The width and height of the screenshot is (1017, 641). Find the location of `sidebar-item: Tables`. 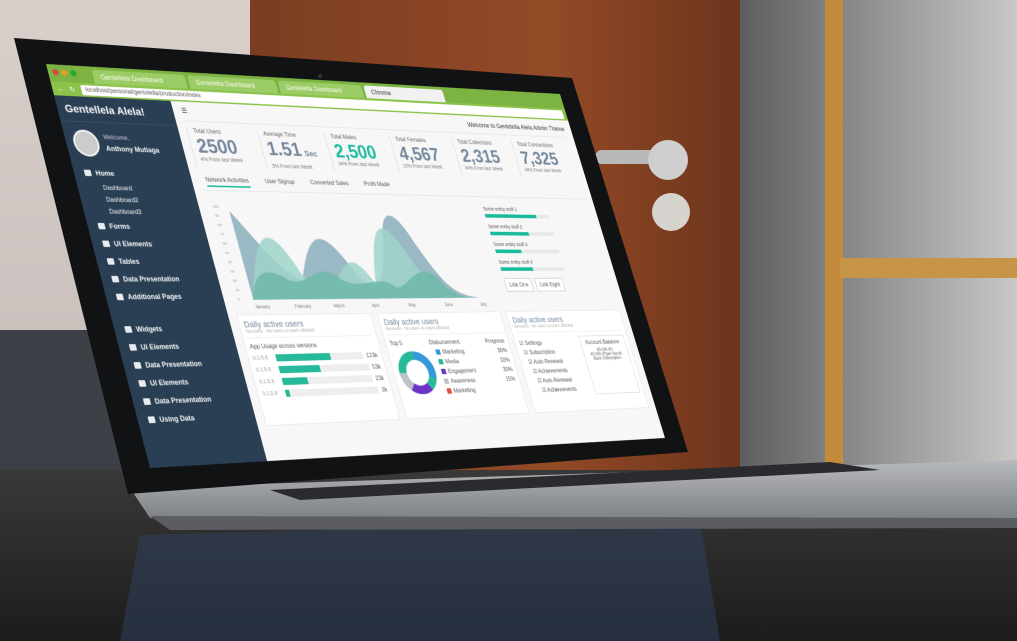

sidebar-item: Tables is located at coordinates (155, 262).